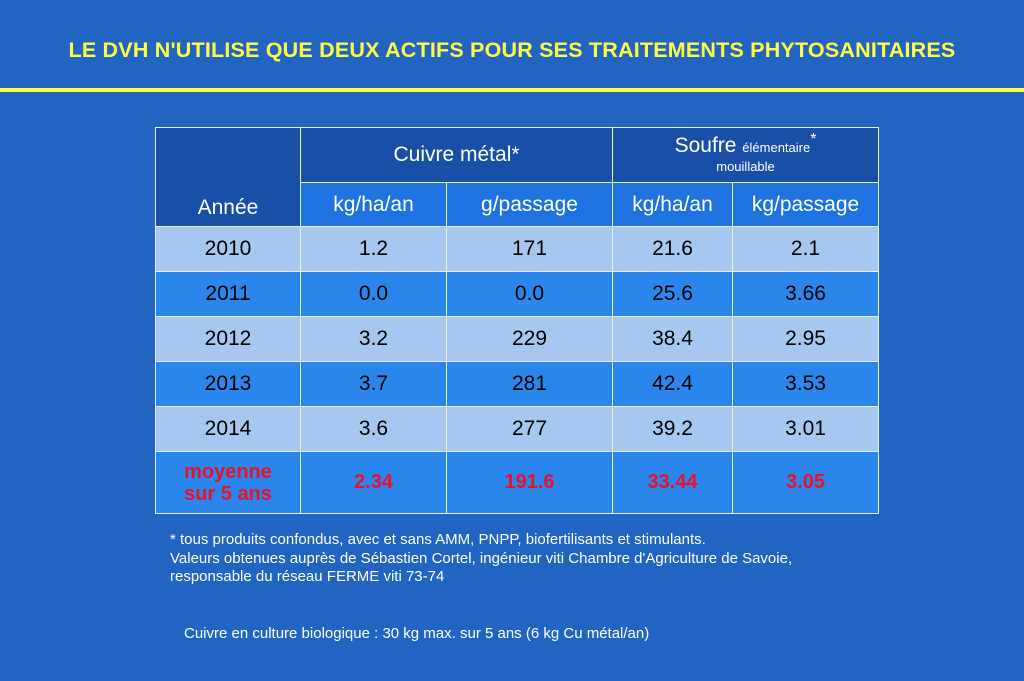 The image size is (1024, 681). What do you see at coordinates (373, 429) in the screenshot?
I see `value-cell: 3.6` at bounding box center [373, 429].